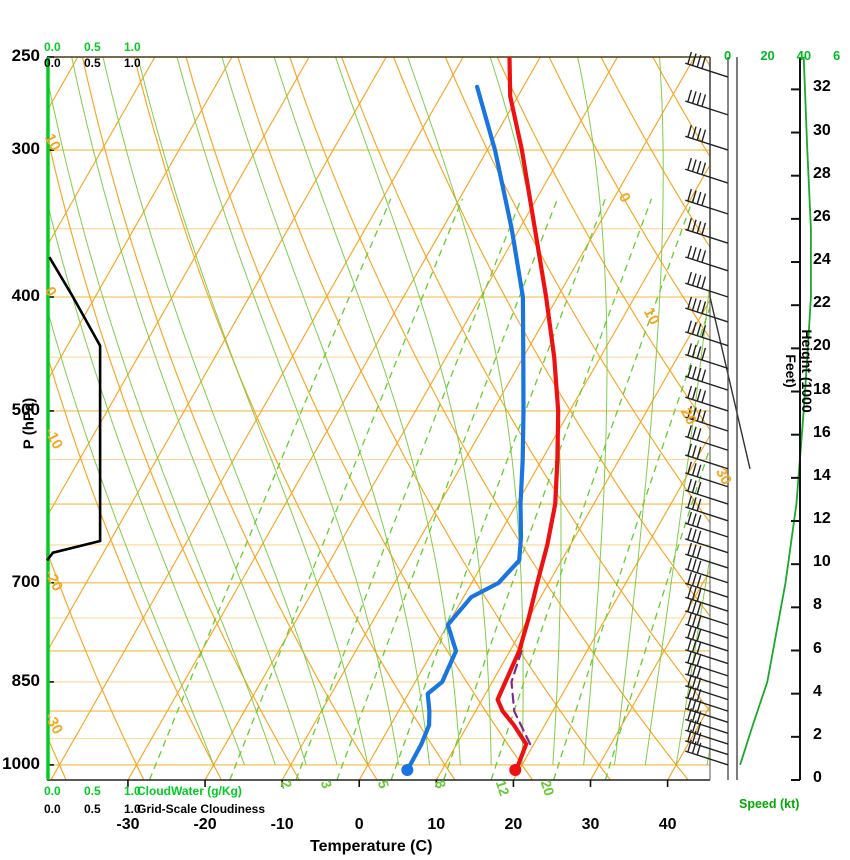 The width and height of the screenshot is (850, 860). Describe the element at coordinates (817, 691) in the screenshot. I see `height-tick-4: 4` at that location.